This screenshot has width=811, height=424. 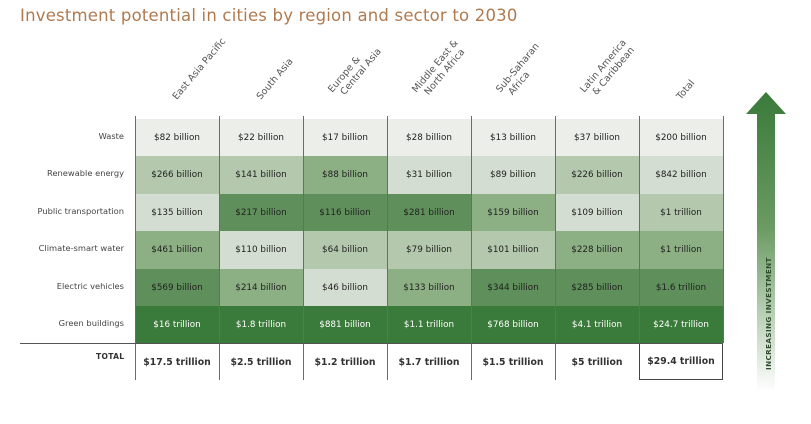 What do you see at coordinates (81, 248) in the screenshot?
I see `row-label-climate-smart-water: Climate-smart water` at bounding box center [81, 248].